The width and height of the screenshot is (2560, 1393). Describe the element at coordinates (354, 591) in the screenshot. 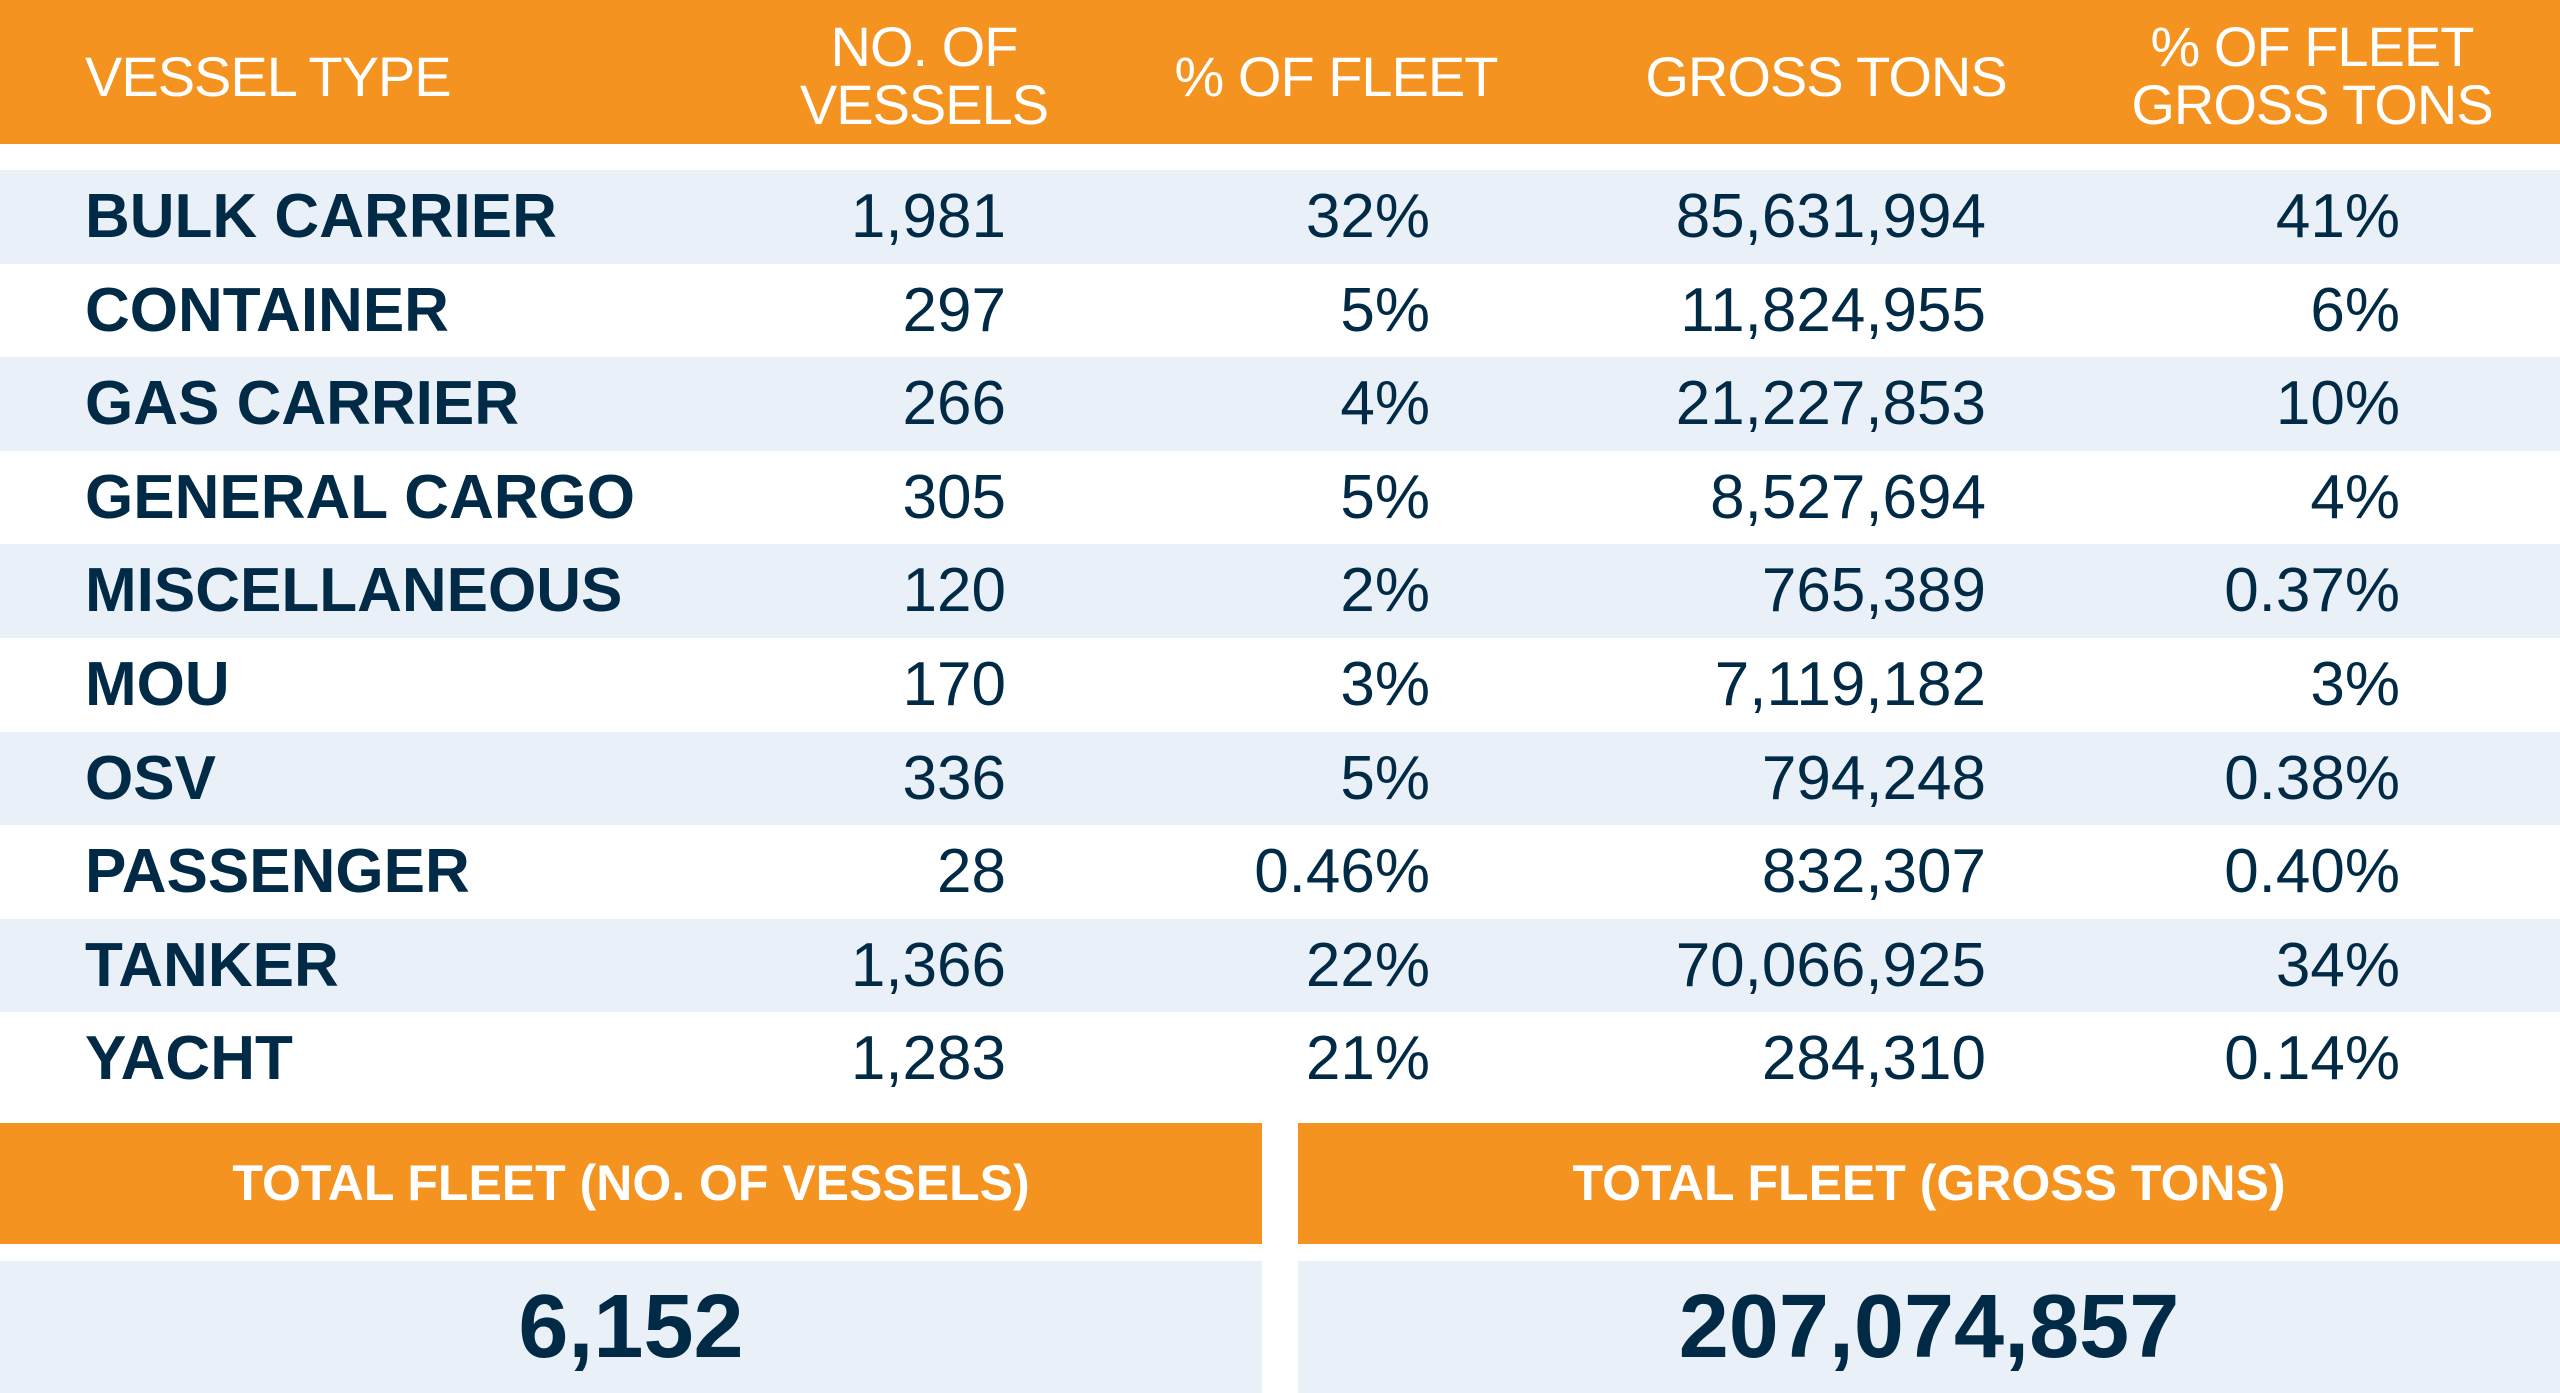

I see `cell-vessel-type: MISCELLANEOUS` at that location.